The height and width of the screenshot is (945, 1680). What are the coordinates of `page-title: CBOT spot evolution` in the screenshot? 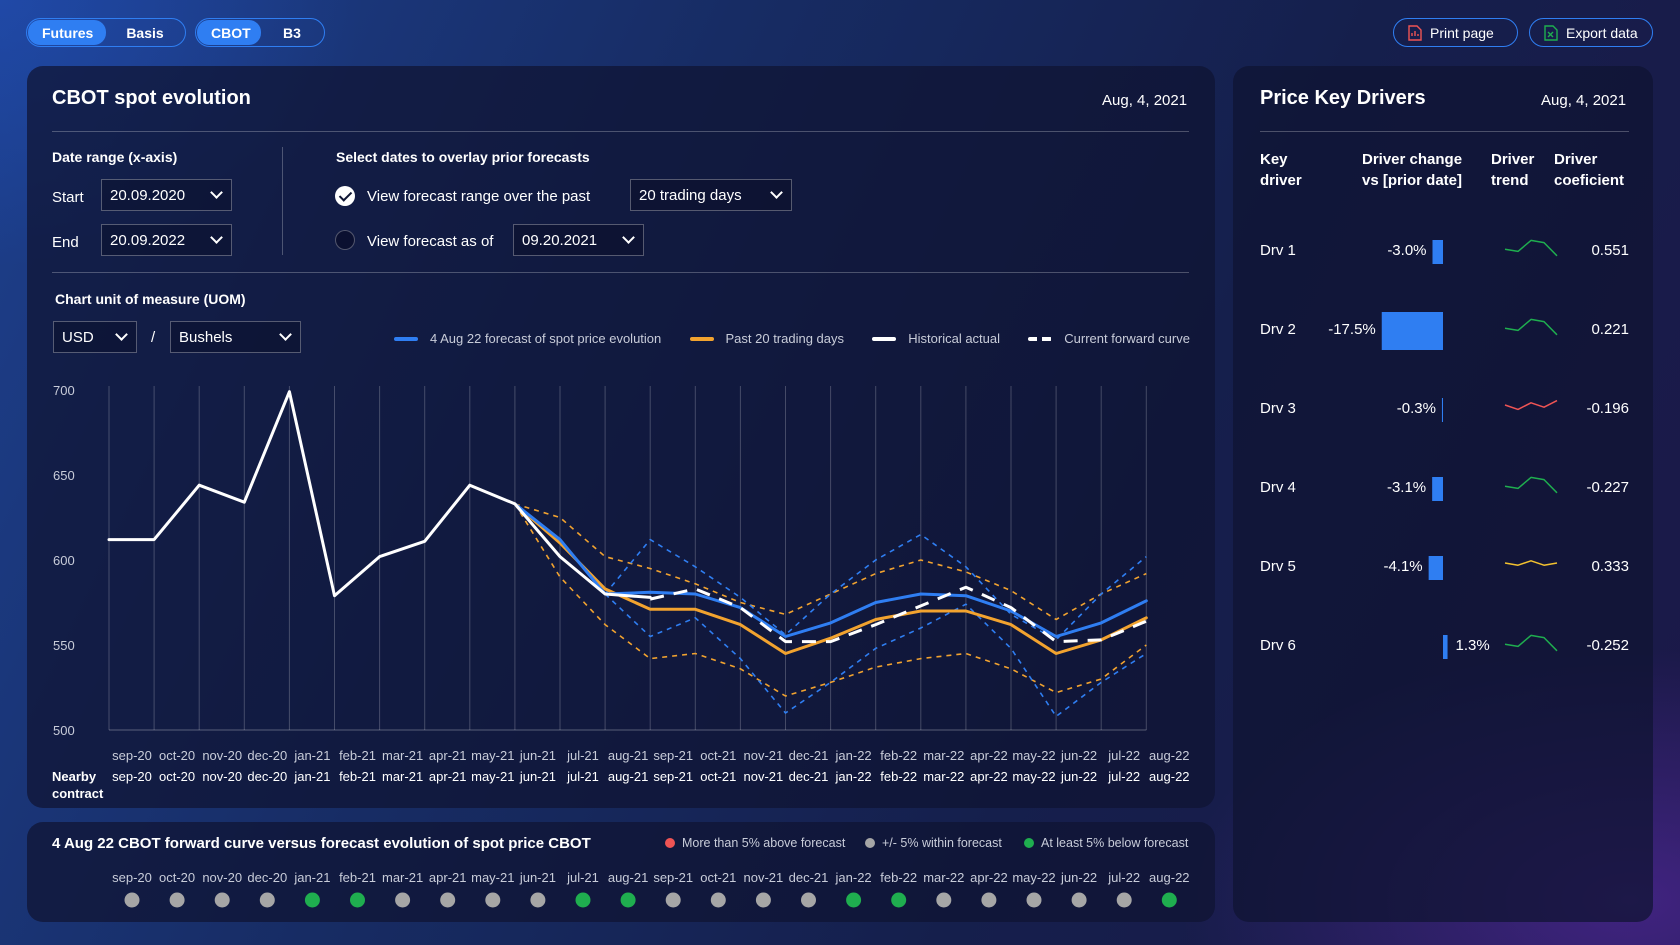 It's located at (151, 98).